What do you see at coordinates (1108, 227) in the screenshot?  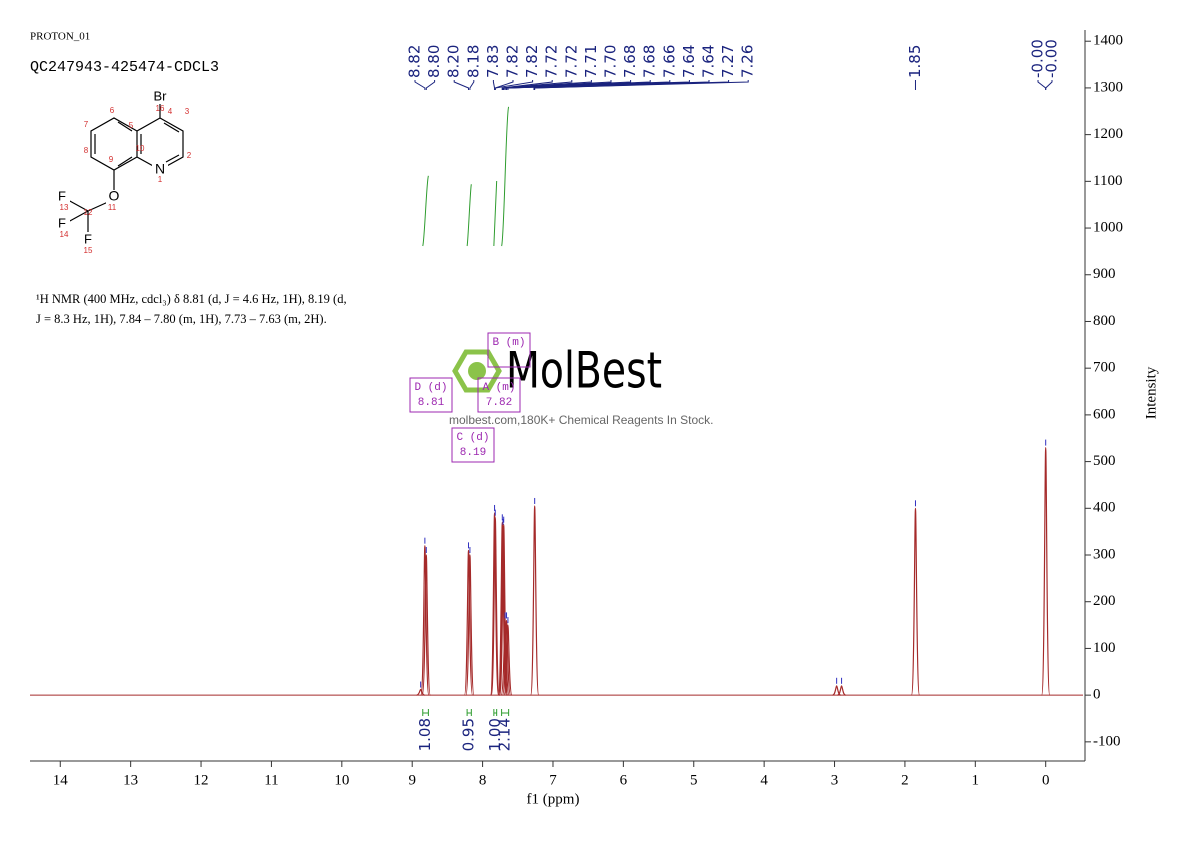 I see `y-tick-label: 1000` at bounding box center [1108, 227].